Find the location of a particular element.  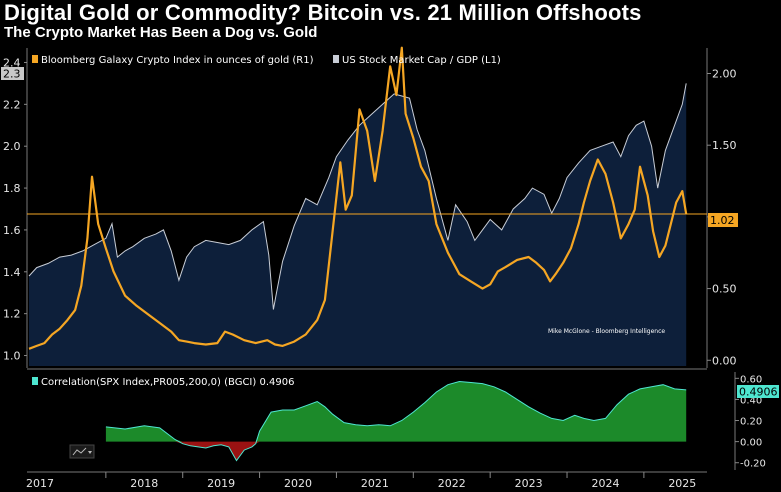

correlation-line is located at coordinates (396, 421).